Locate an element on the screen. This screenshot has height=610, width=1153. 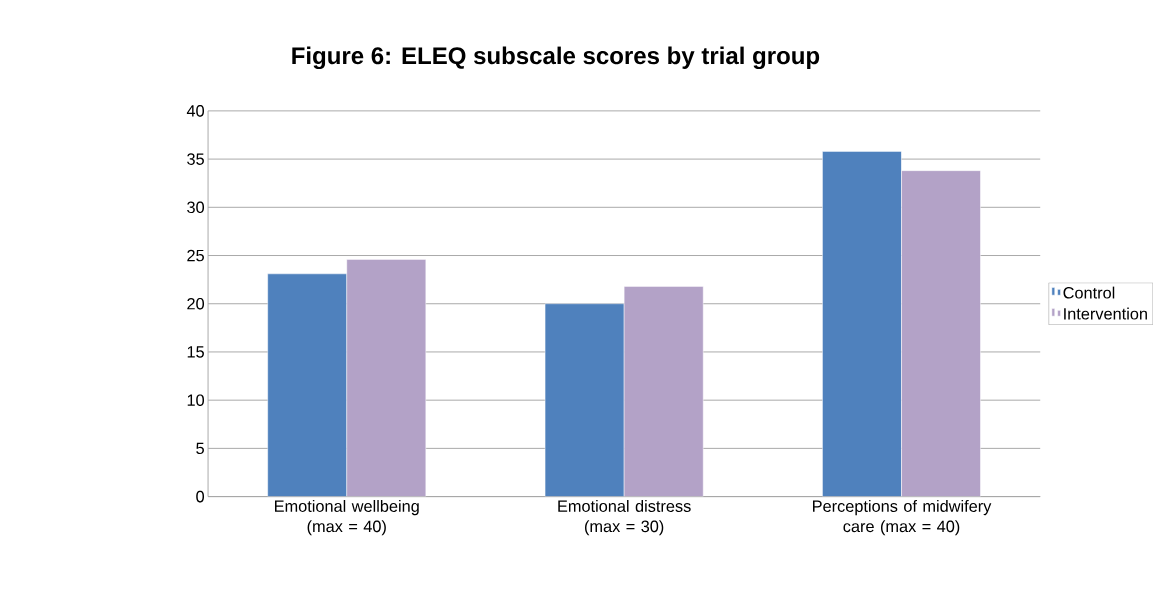
y-tick-label: 20 is located at coordinates (196, 303).